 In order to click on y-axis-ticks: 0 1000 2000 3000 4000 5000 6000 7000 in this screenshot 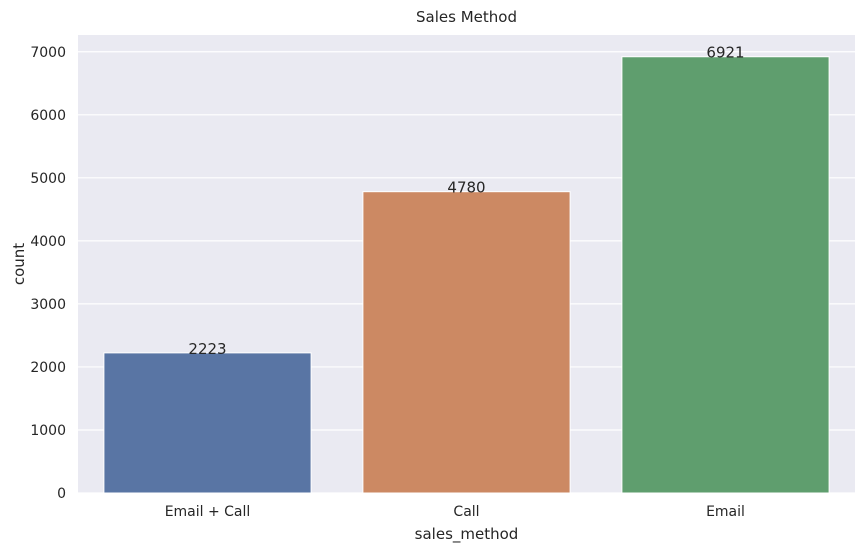, I will do `click(48, 273)`.